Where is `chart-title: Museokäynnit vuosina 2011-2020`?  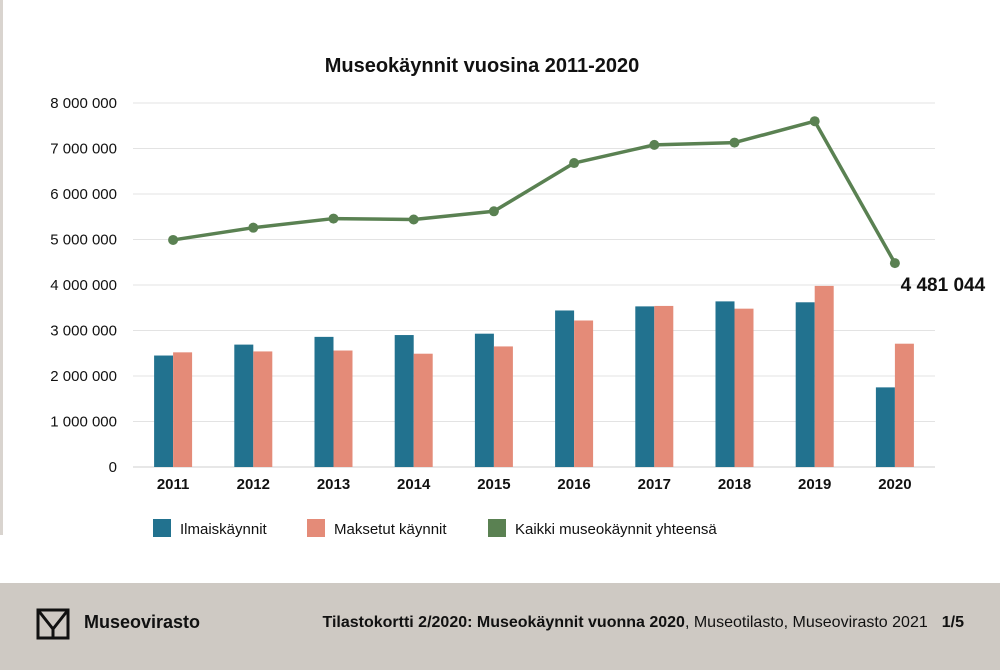 chart-title: Museokäynnit vuosina 2011-2020 is located at coordinates (482, 66).